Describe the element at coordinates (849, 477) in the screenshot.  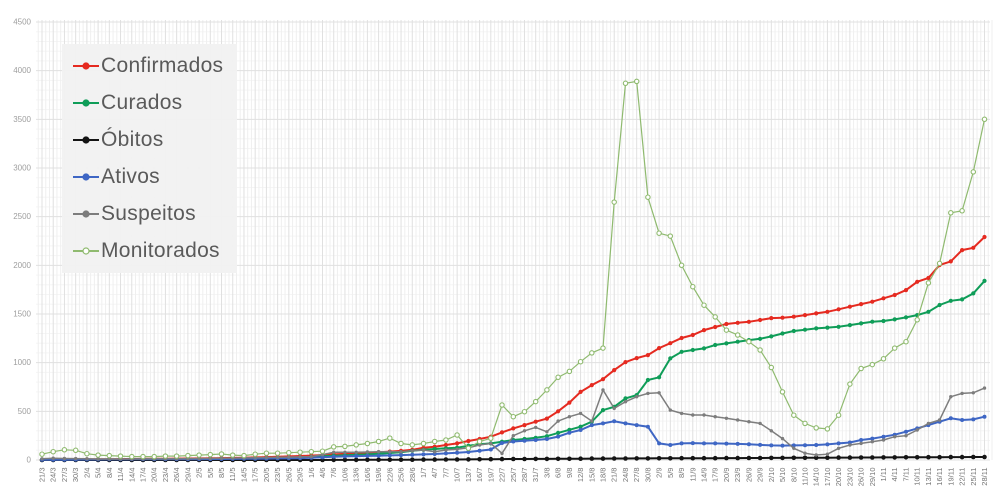
I see `svg-text: 23/10` at that location.